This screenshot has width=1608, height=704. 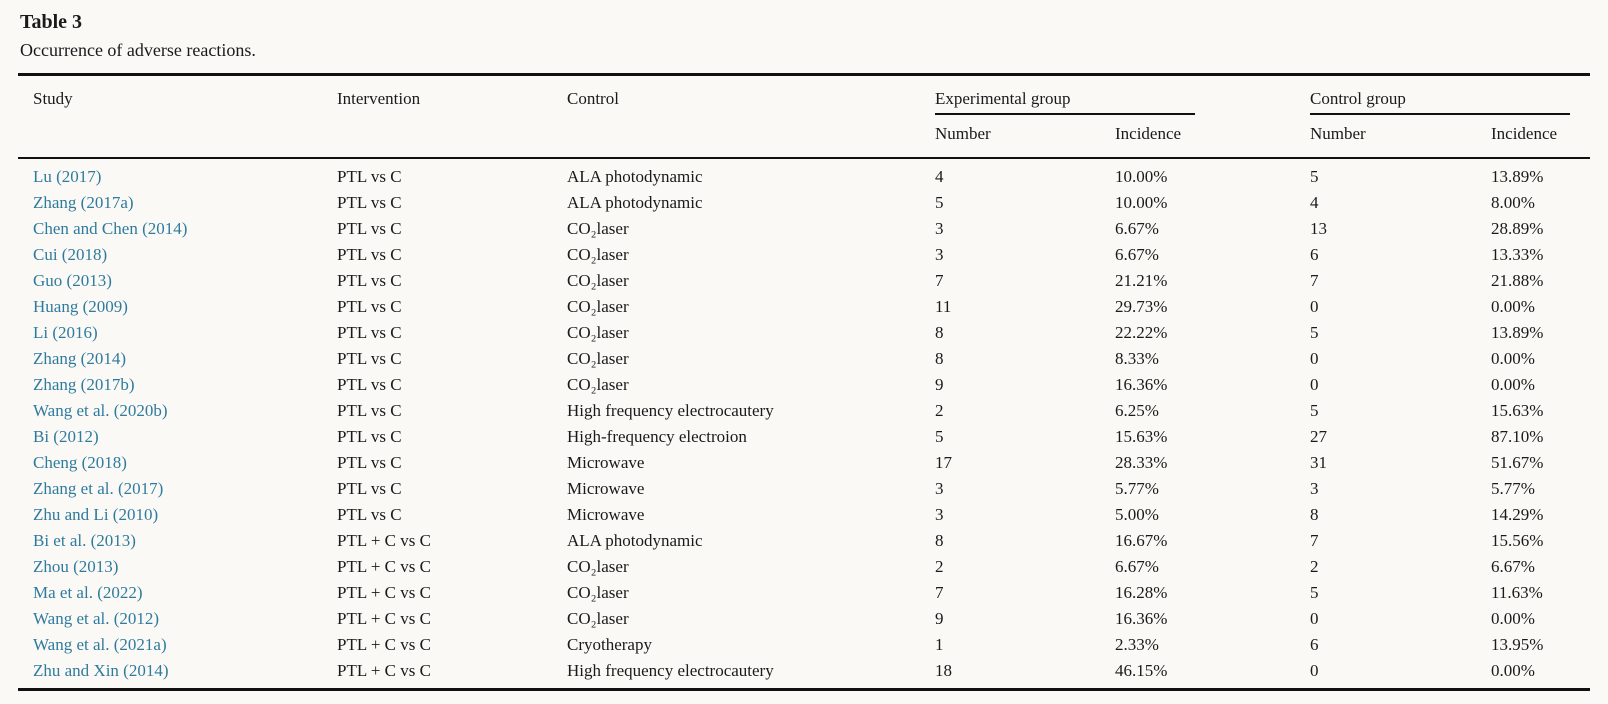 What do you see at coordinates (1314, 566) in the screenshot?
I see `control-number-cell: 2` at bounding box center [1314, 566].